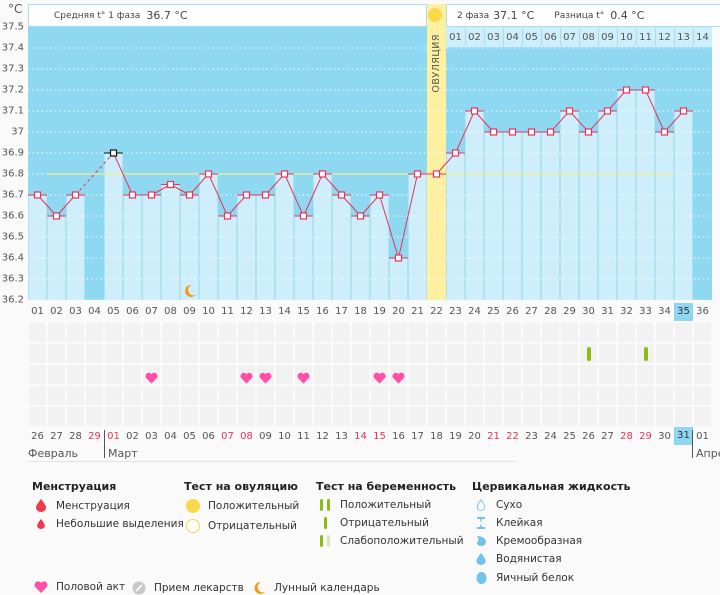 This screenshot has width=720, height=595. What do you see at coordinates (56, 436) in the screenshot?
I see `calendar-date-label: 27` at bounding box center [56, 436].